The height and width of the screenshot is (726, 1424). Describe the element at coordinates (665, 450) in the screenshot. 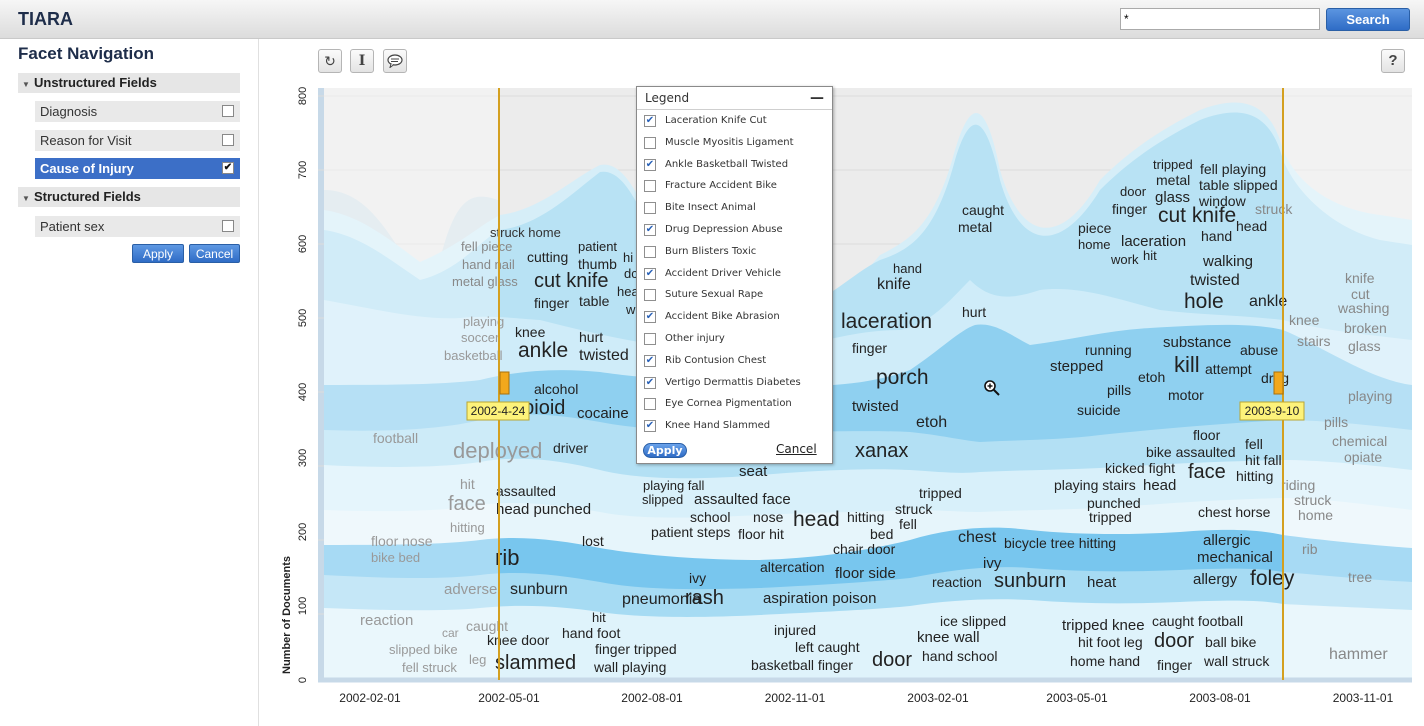

I see `legend-apply-button: Apply` at that location.